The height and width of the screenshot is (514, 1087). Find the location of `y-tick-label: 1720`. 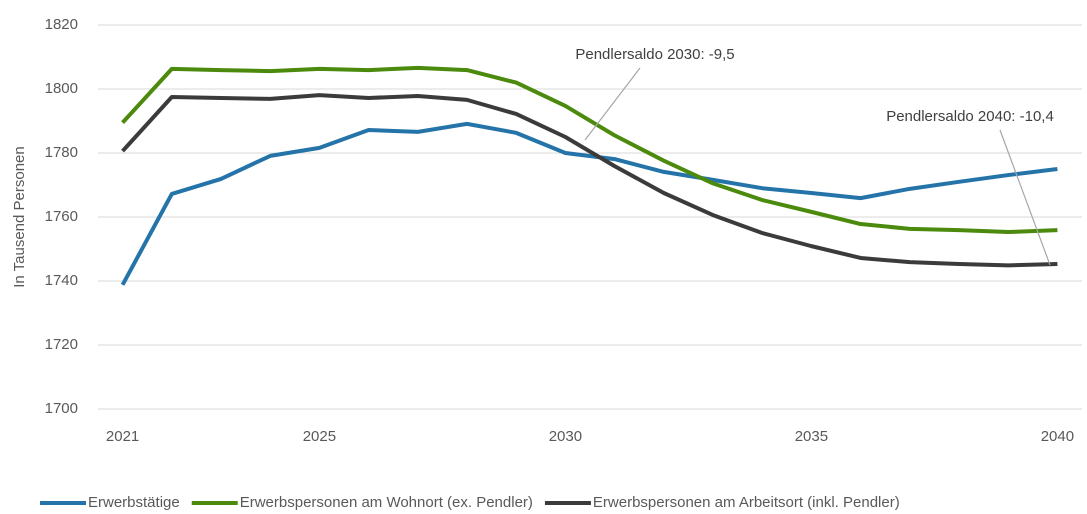

y-tick-label: 1720 is located at coordinates (61, 344).